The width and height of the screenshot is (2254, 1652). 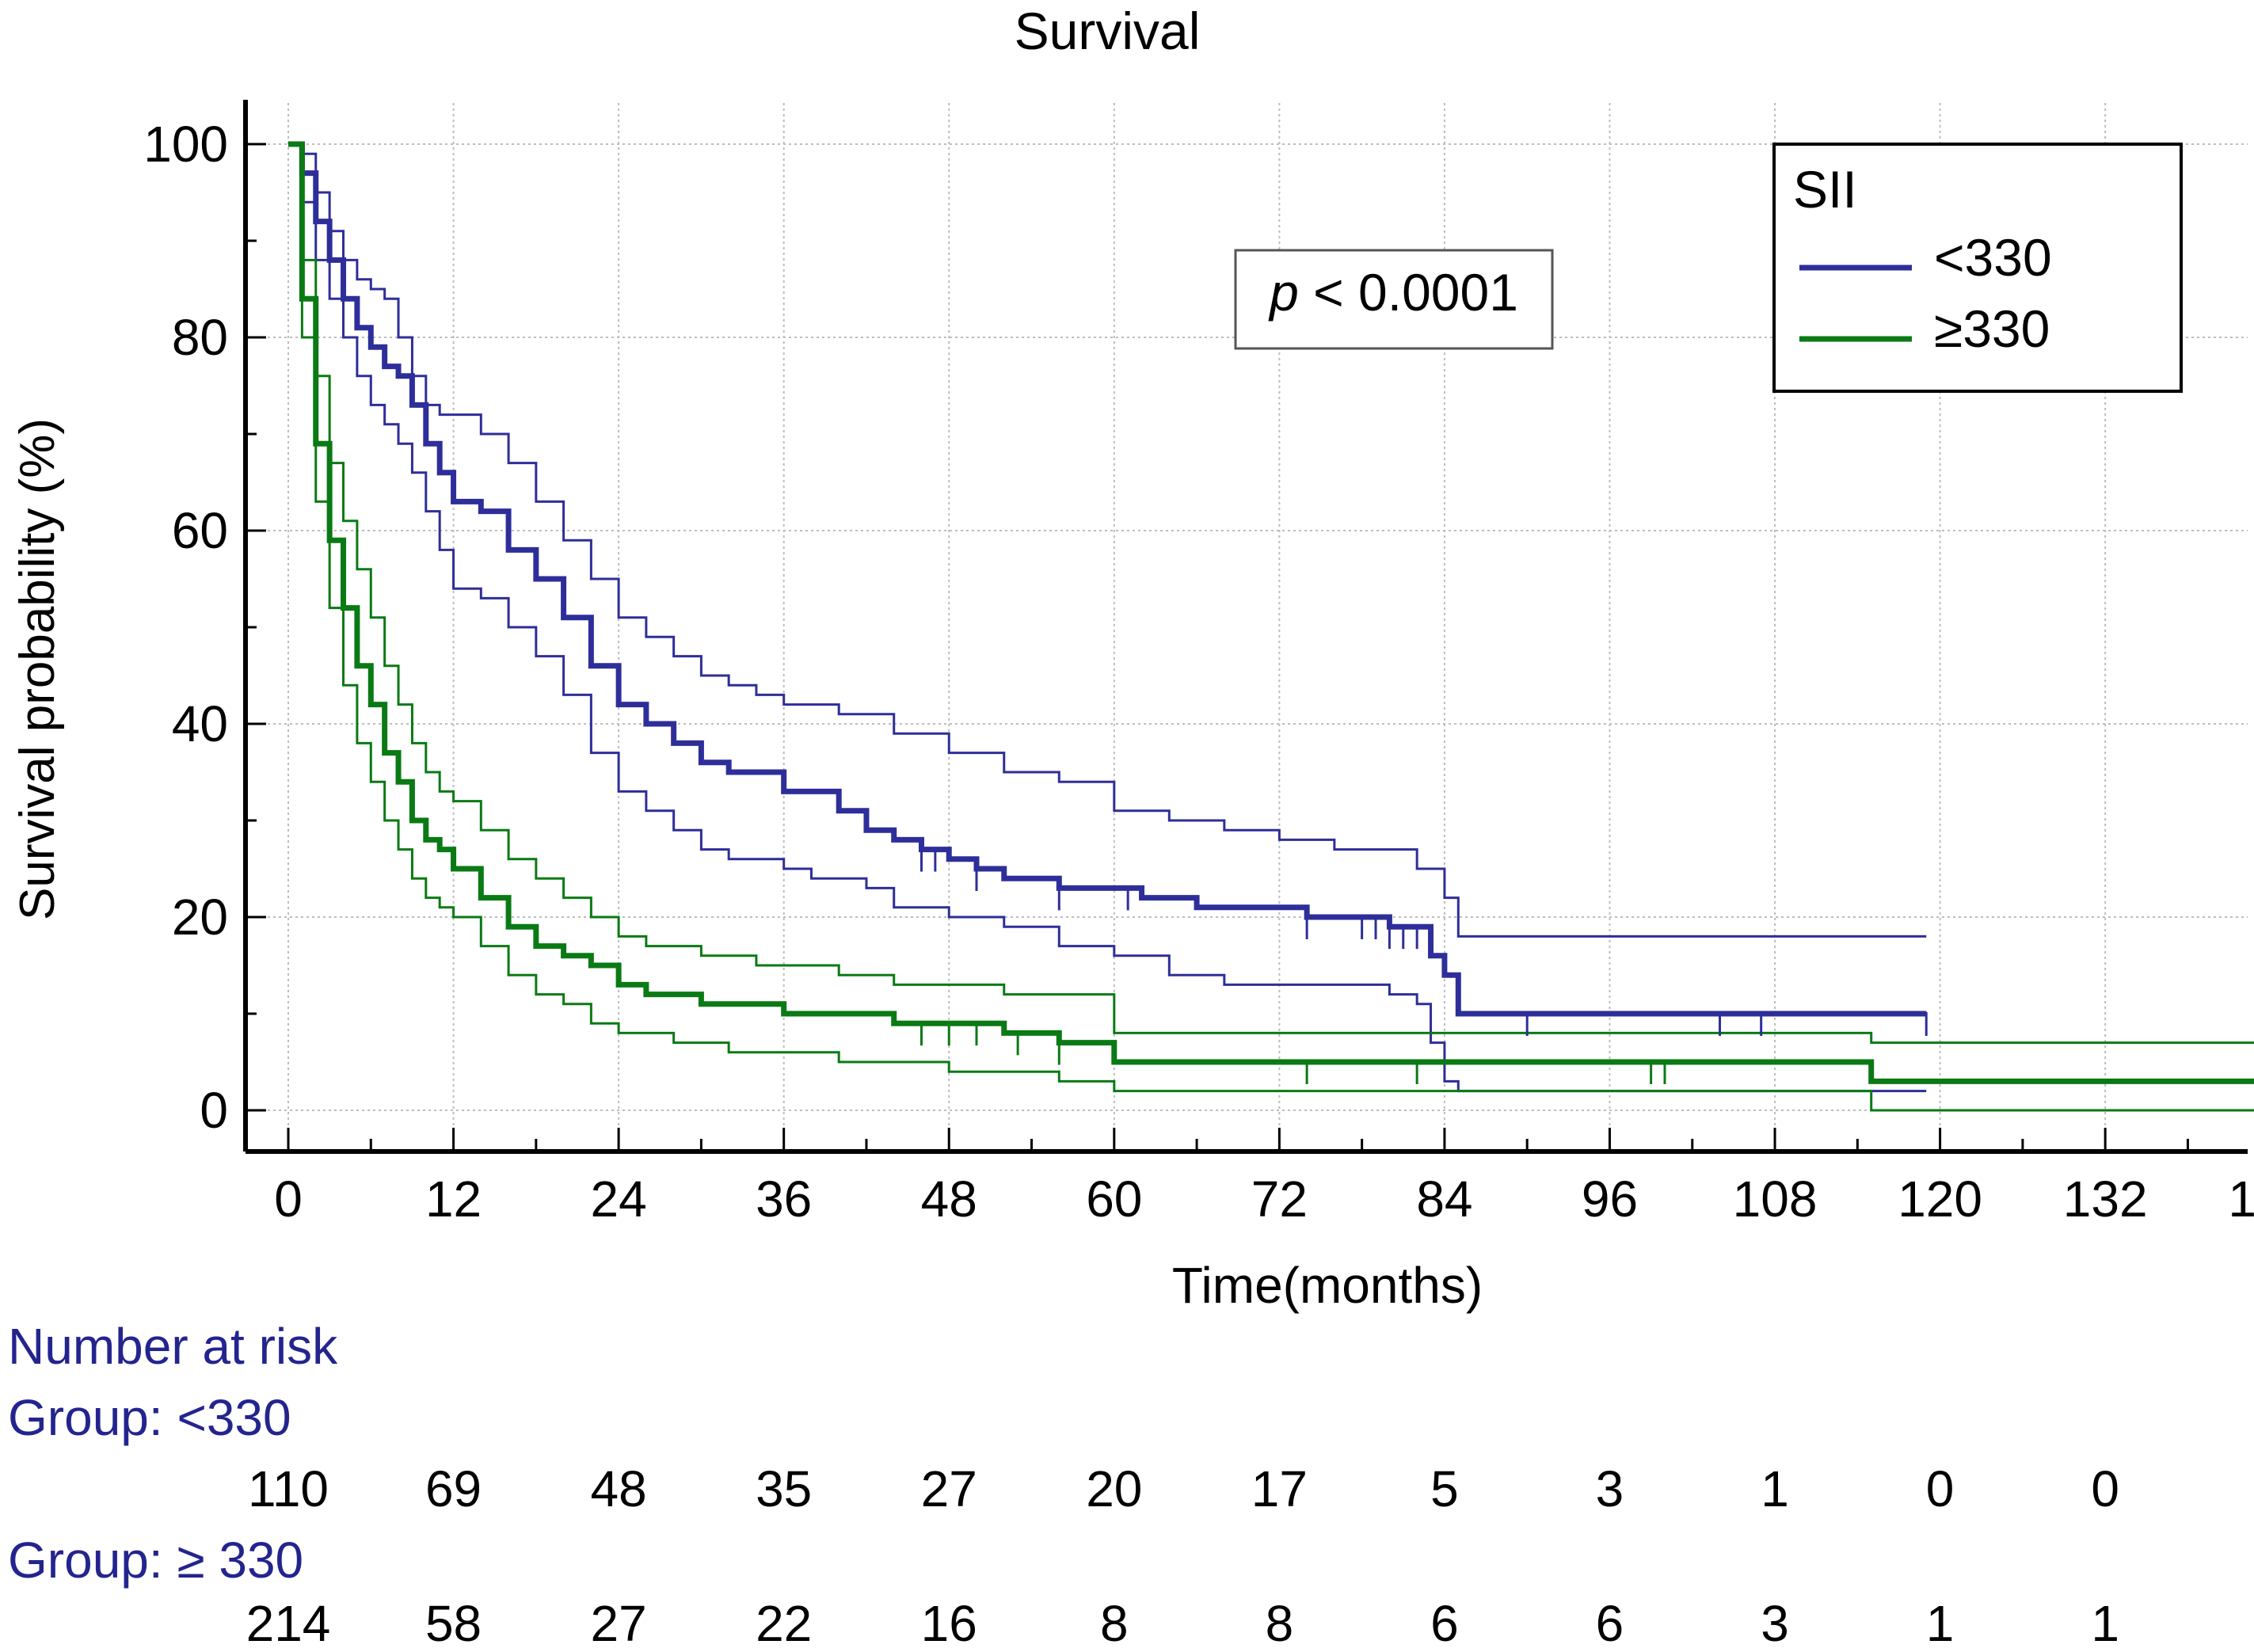 I want to click on x-tick-label-0: 0, so click(x=288, y=1199).